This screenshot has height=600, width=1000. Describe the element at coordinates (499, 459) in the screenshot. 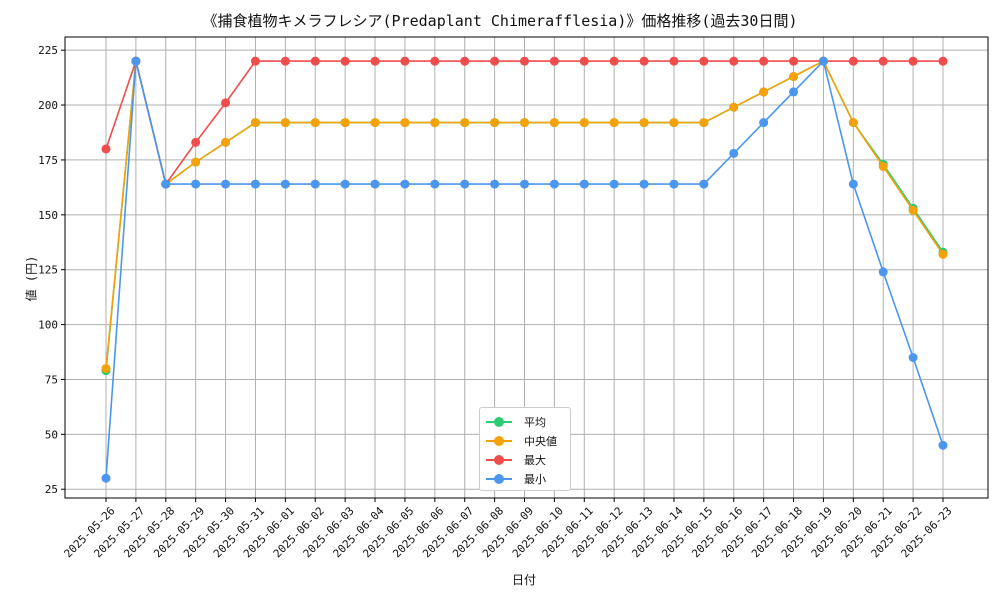

I see `legend-swatch-max` at that location.